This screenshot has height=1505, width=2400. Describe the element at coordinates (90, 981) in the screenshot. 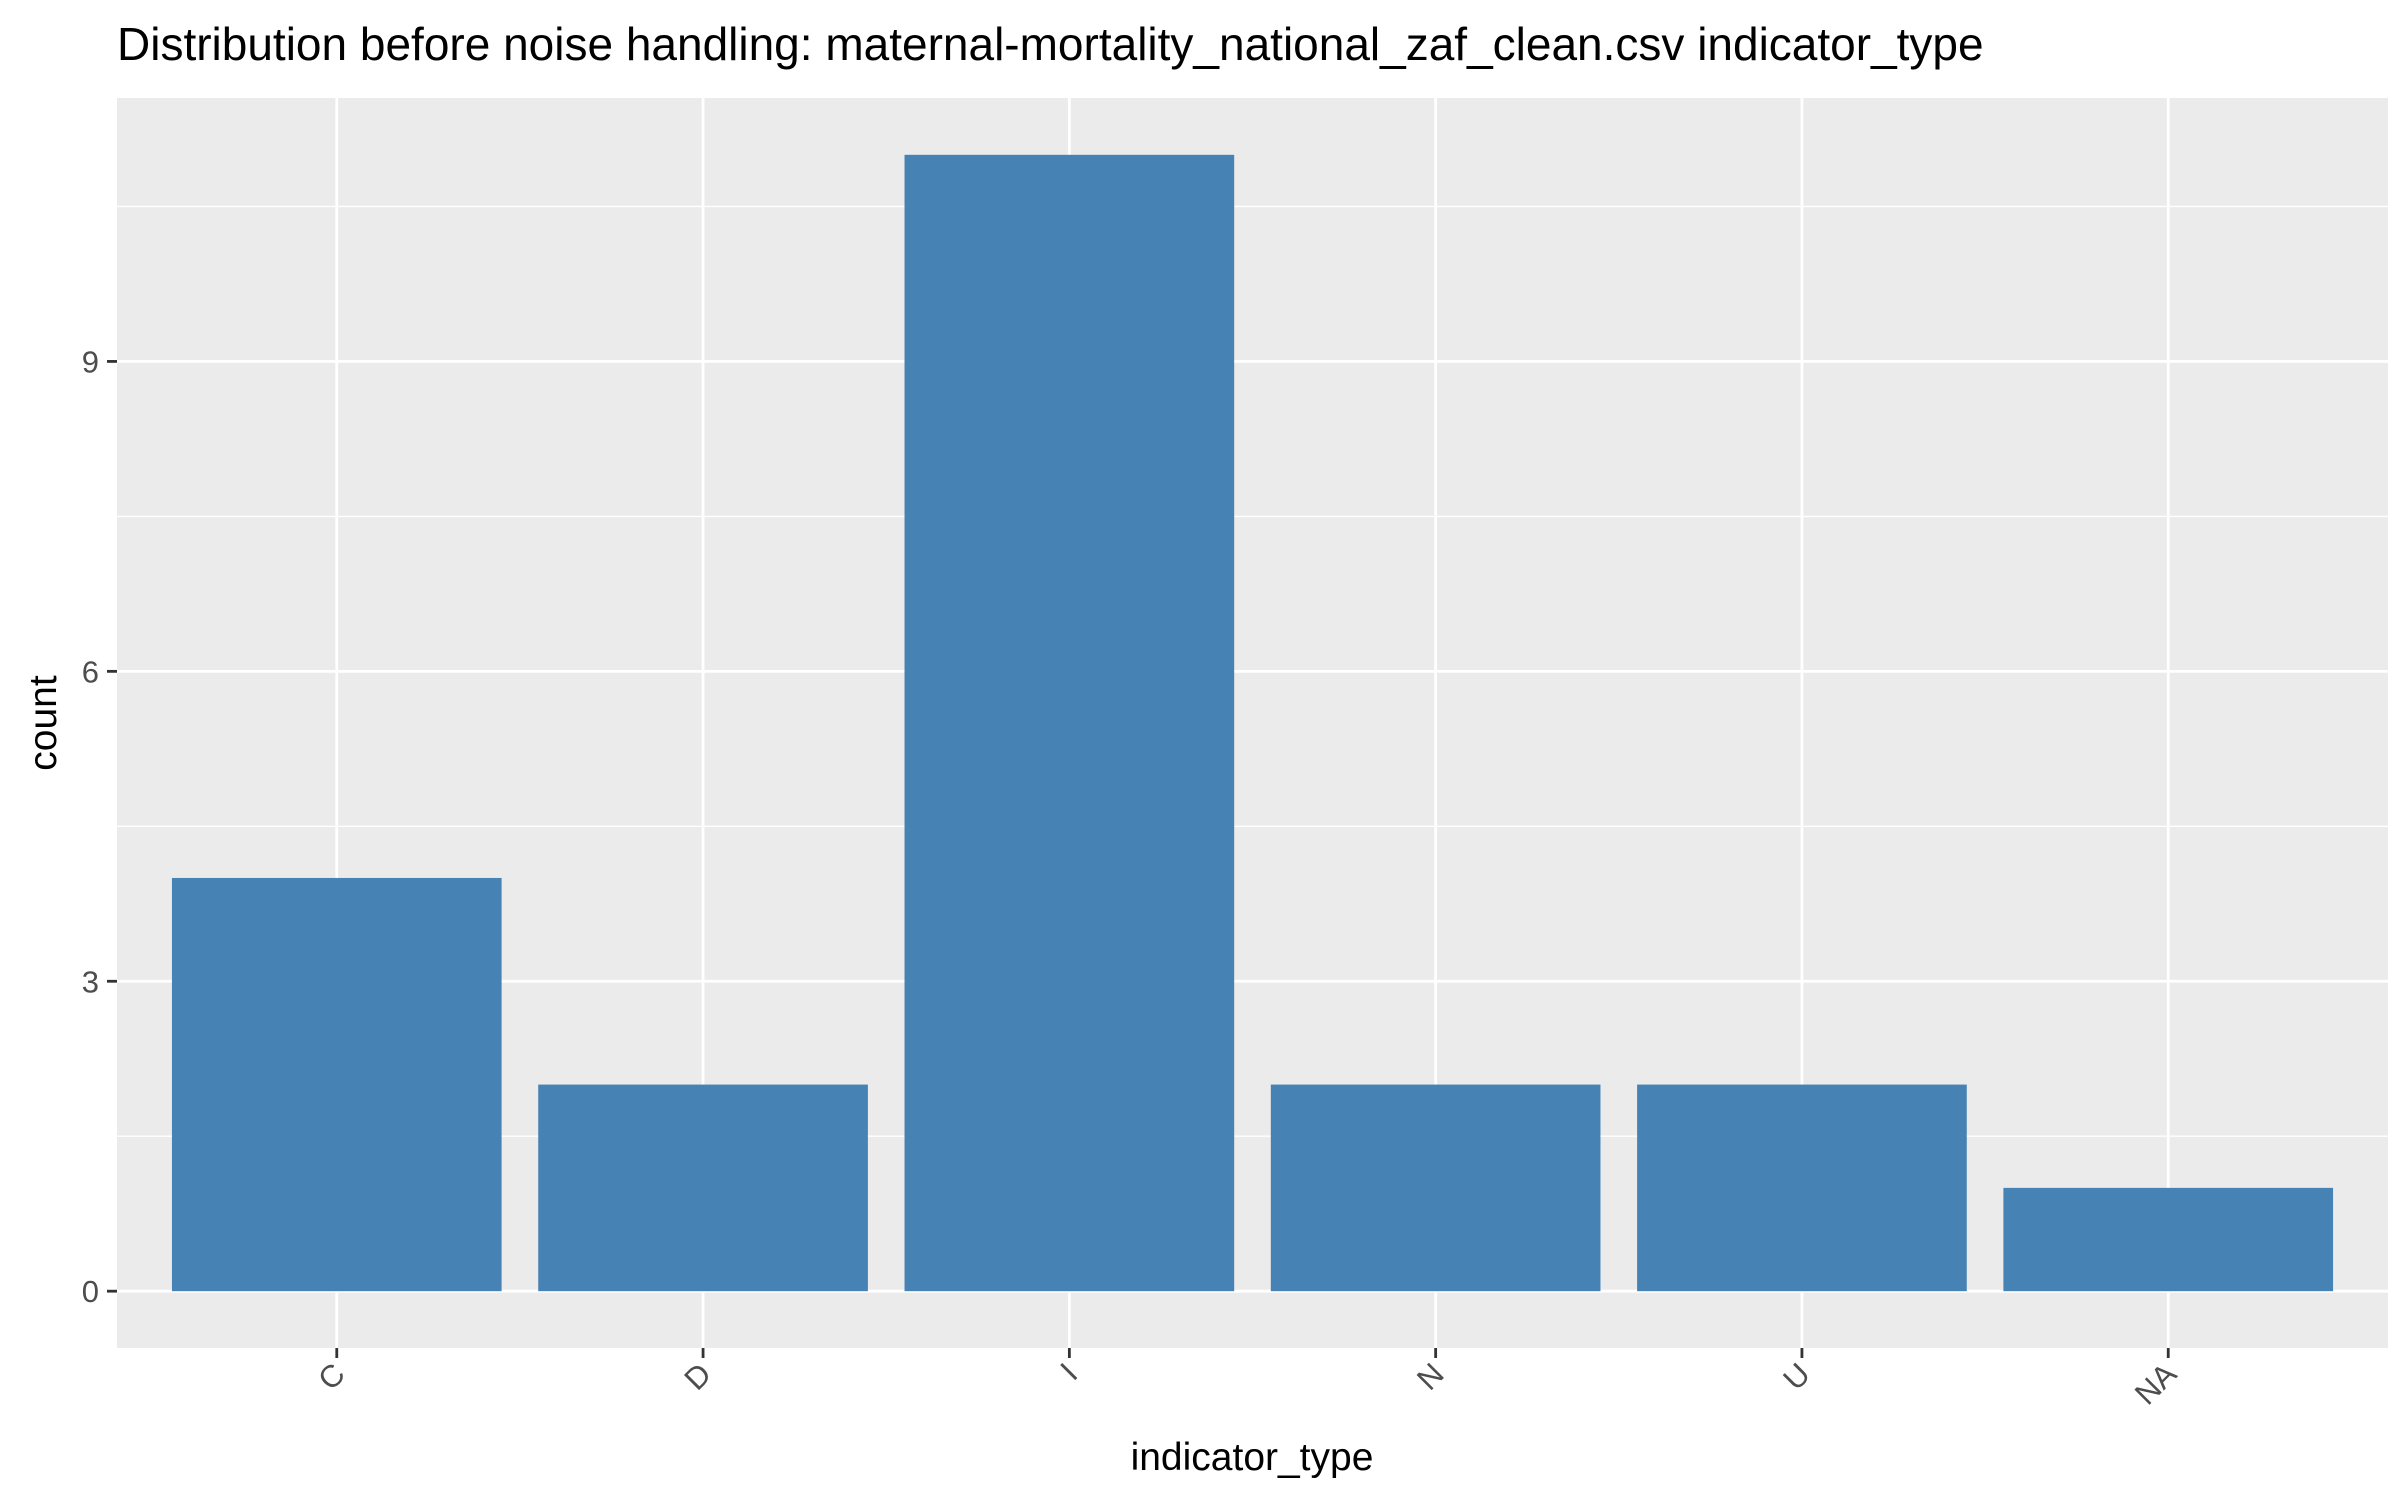

I see `y-tick-label: 3` at that location.